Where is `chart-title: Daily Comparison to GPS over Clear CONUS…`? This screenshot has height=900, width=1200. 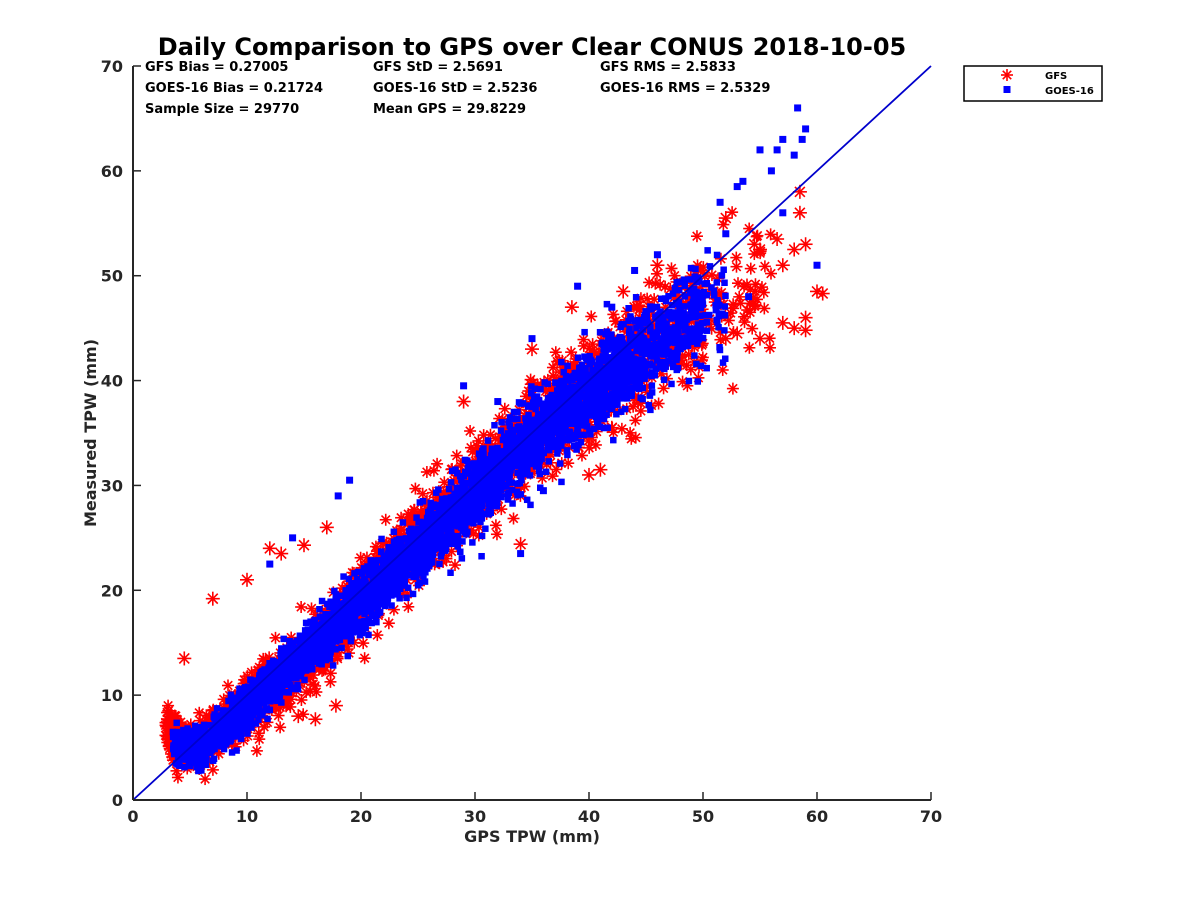 chart-title: Daily Comparison to GPS over Clear CONUS… is located at coordinates (532, 47).